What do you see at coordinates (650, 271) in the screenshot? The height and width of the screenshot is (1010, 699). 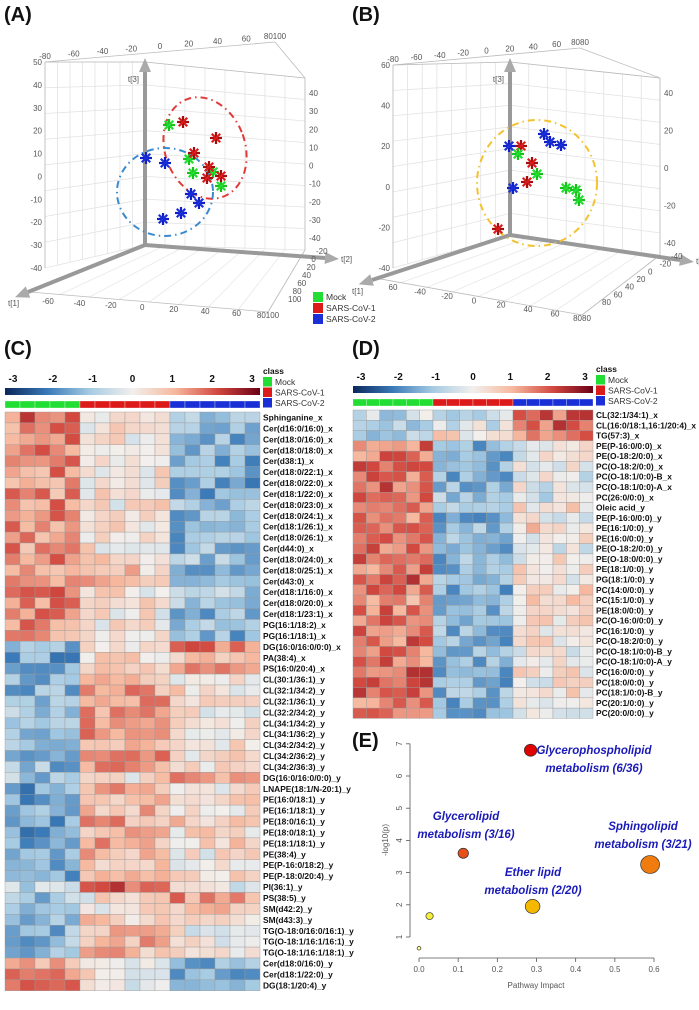 I see `tick-label: 0` at bounding box center [650, 271].